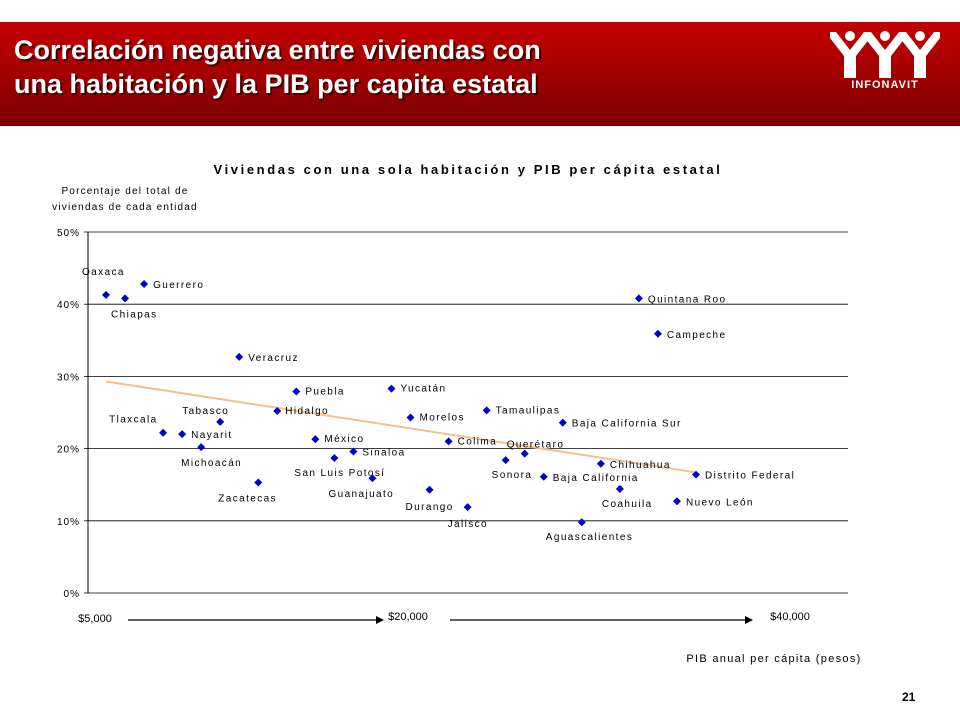 The width and height of the screenshot is (960, 720). Describe the element at coordinates (361, 494) in the screenshot. I see `data-point-label: Guanajuato` at that location.